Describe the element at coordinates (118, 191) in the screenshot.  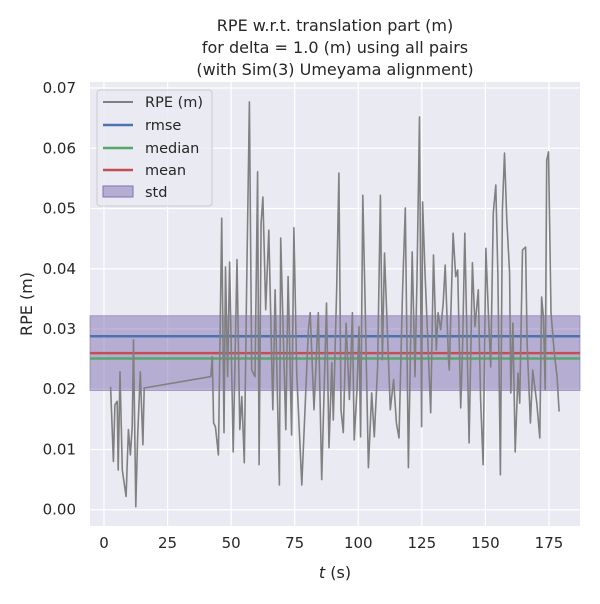
I see `legend-swatch-std` at that location.